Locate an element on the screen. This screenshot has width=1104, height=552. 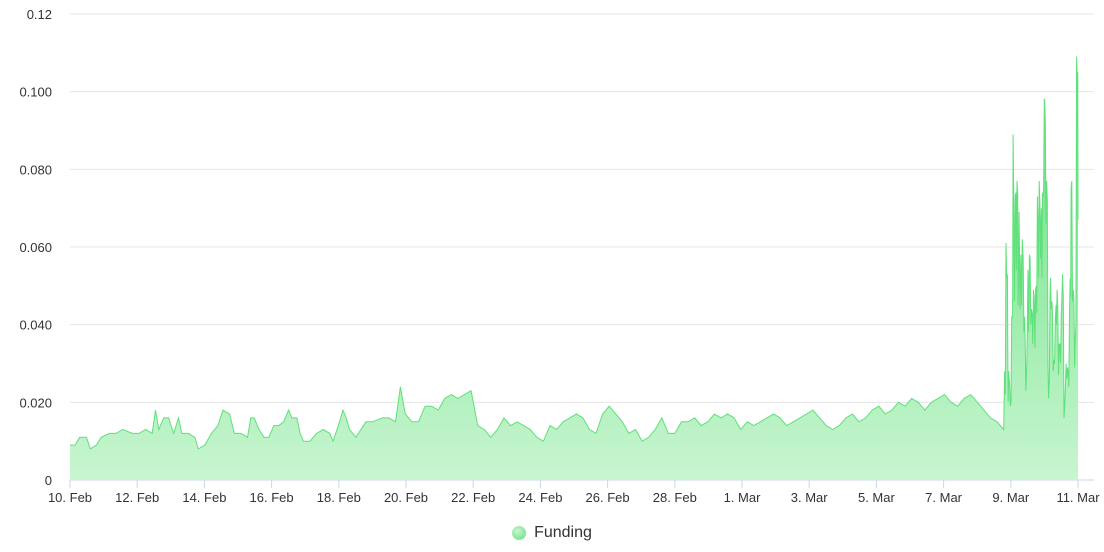
x-tick-label: 9. Mar is located at coordinates (1011, 497).